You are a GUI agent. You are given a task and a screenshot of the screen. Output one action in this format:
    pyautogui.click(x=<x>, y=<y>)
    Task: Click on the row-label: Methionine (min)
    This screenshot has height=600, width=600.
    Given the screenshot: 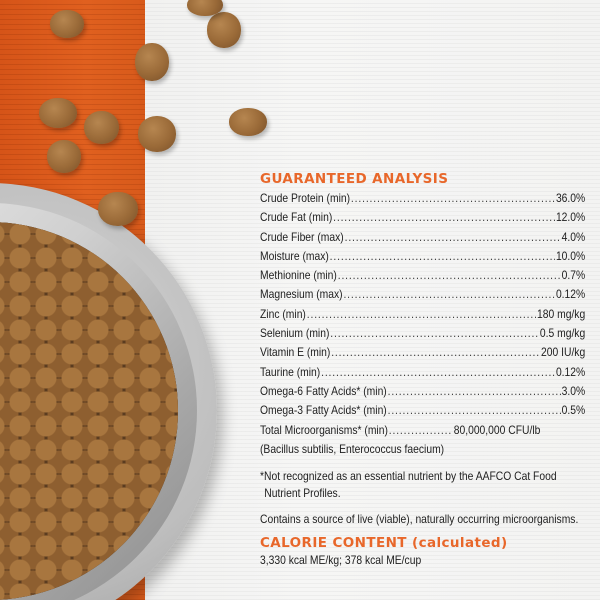 What is the action you would take?
    pyautogui.click(x=298, y=275)
    